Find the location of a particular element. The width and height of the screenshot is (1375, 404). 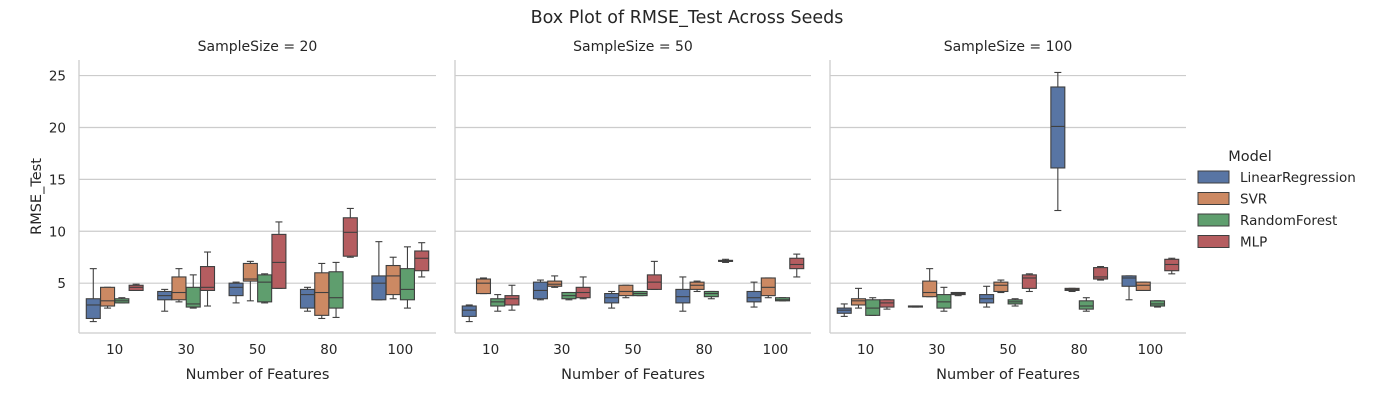

panel-title: SampleSize = 20 is located at coordinates (258, 47).